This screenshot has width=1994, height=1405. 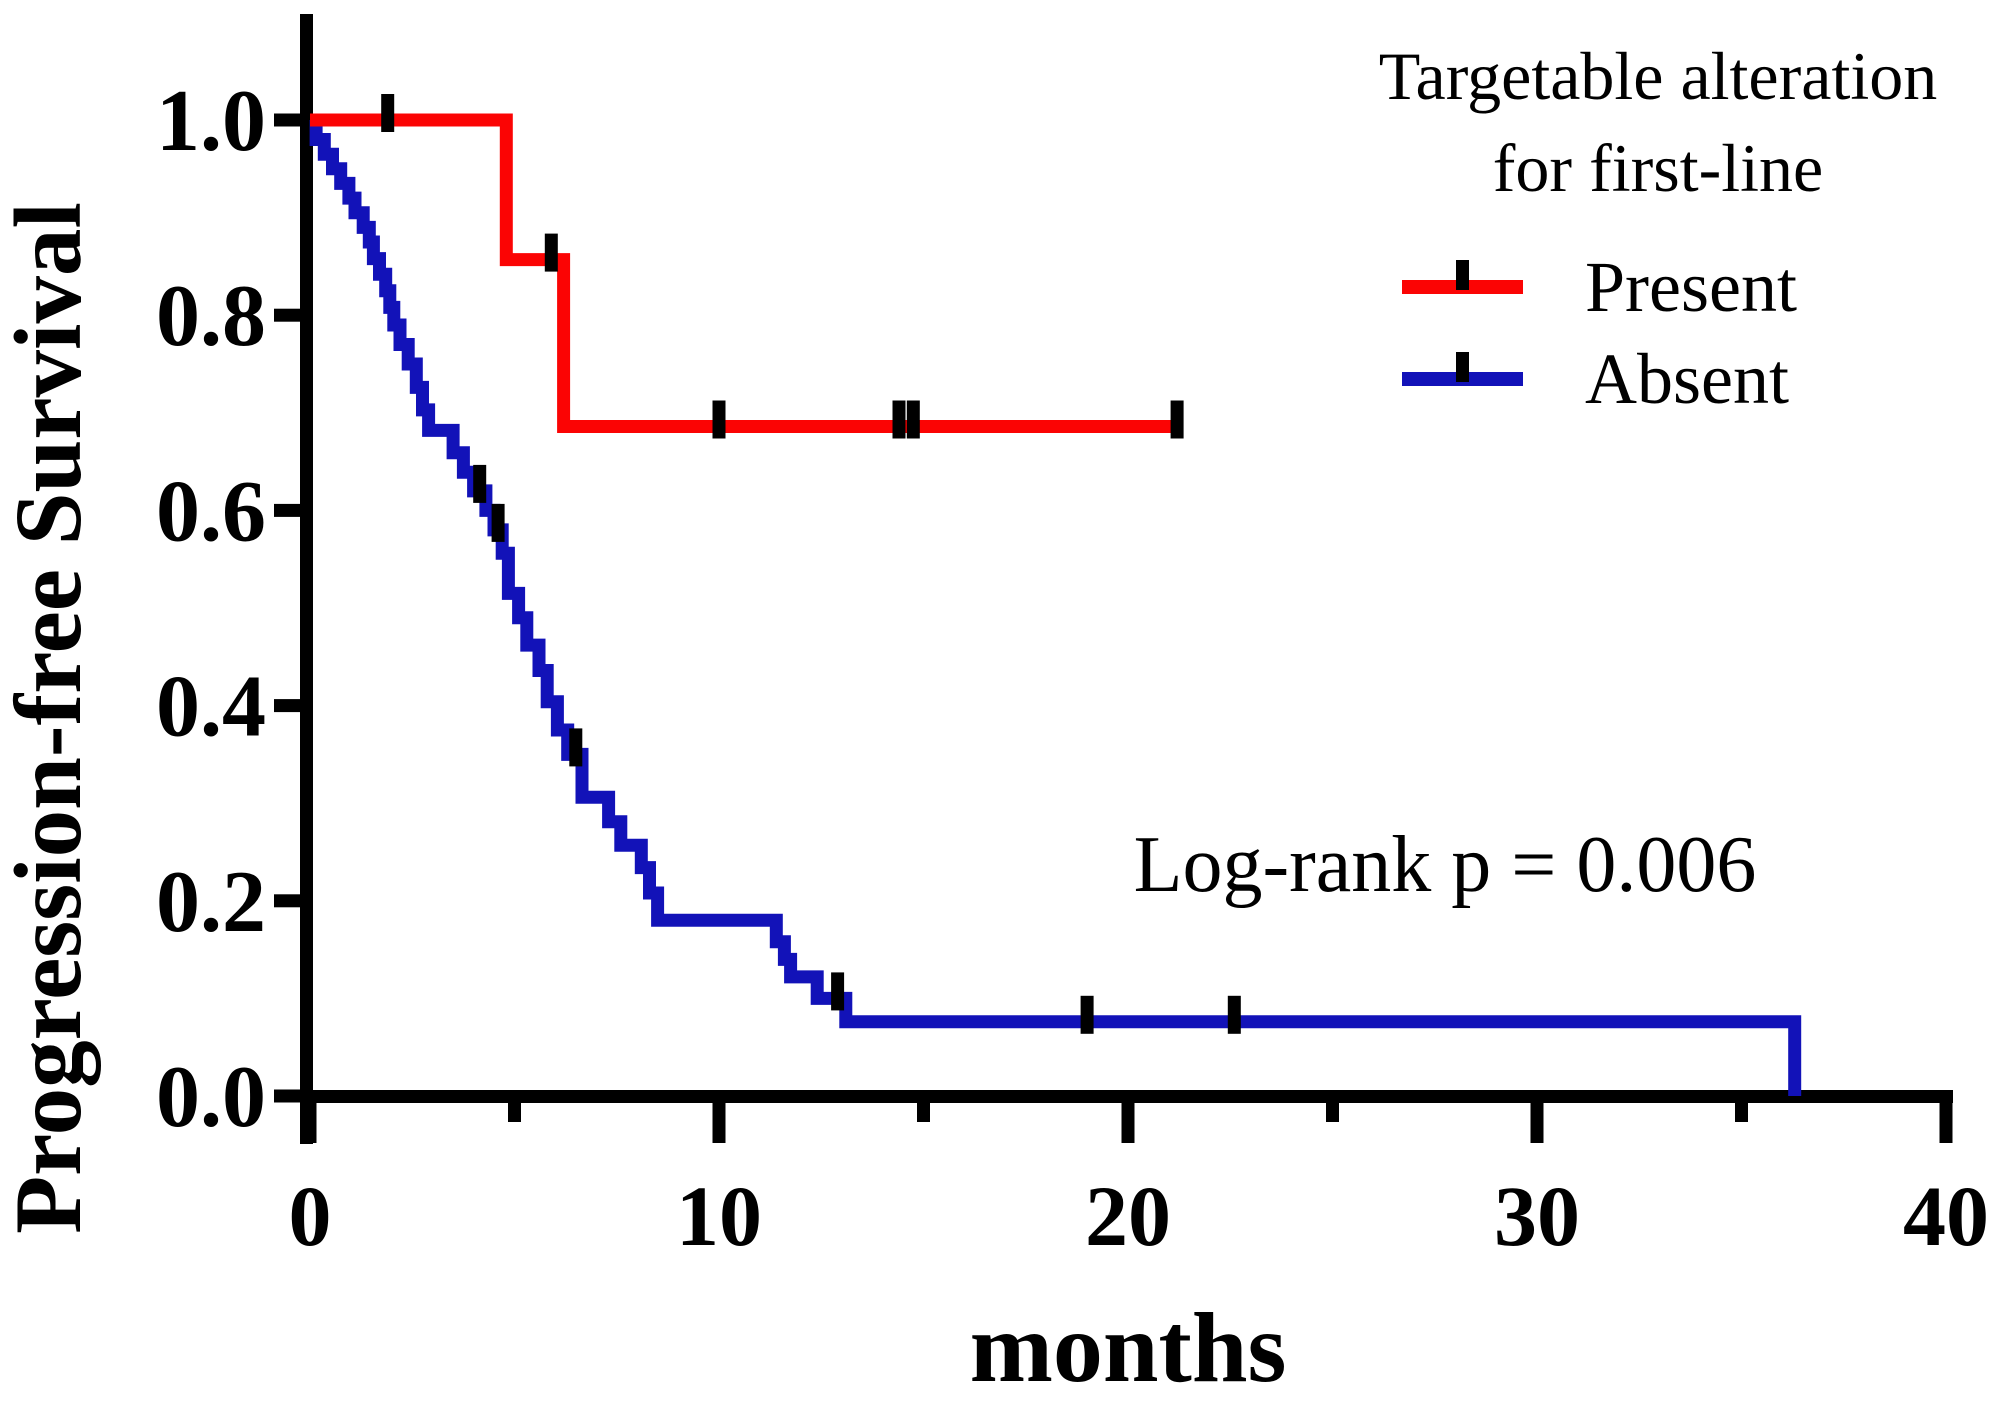 What do you see at coordinates (1537, 1216) in the screenshot?
I see `x-tick-label-30: 30` at bounding box center [1537, 1216].